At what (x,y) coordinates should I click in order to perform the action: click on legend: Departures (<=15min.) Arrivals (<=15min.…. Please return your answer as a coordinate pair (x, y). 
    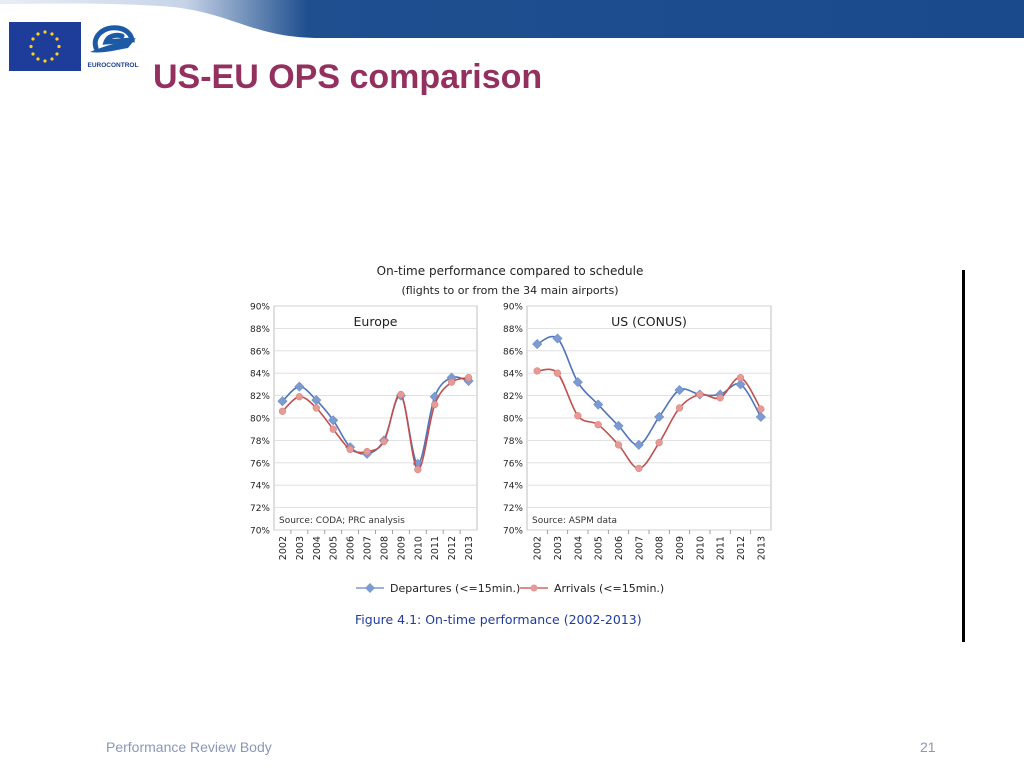
    Looking at the image, I should click on (510, 588).